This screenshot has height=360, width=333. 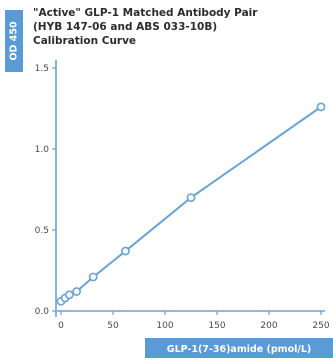 I want to click on chart-title-line-3: Calibration Curve, so click(x=85, y=41).